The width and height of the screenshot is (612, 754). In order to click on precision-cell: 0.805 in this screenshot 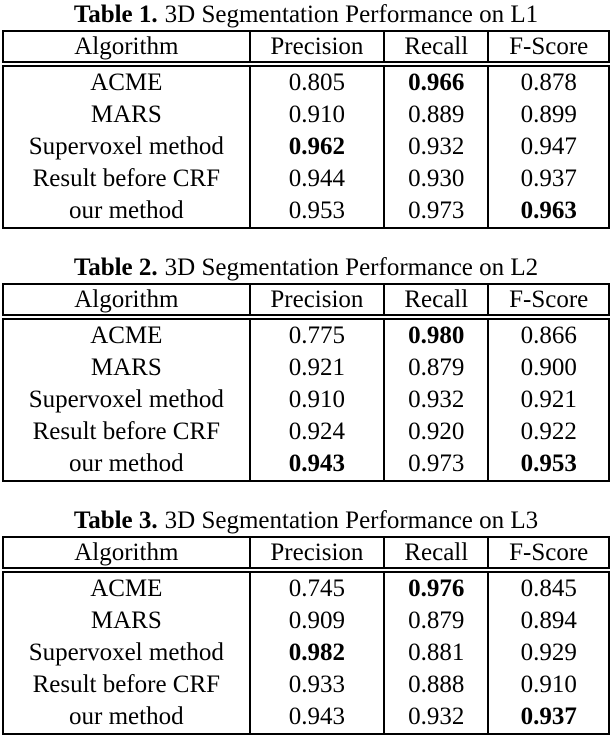, I will do `click(316, 81)`.